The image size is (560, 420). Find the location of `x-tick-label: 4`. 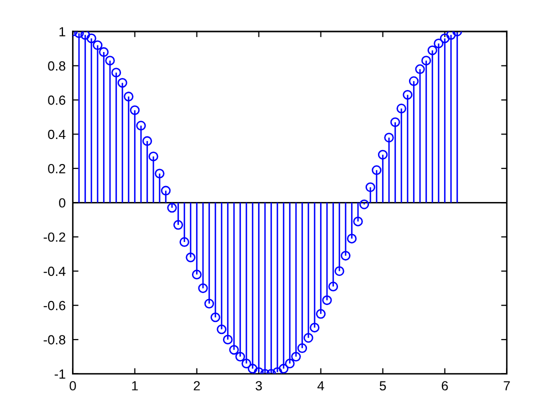

x-tick-label: 4 is located at coordinates (320, 385).